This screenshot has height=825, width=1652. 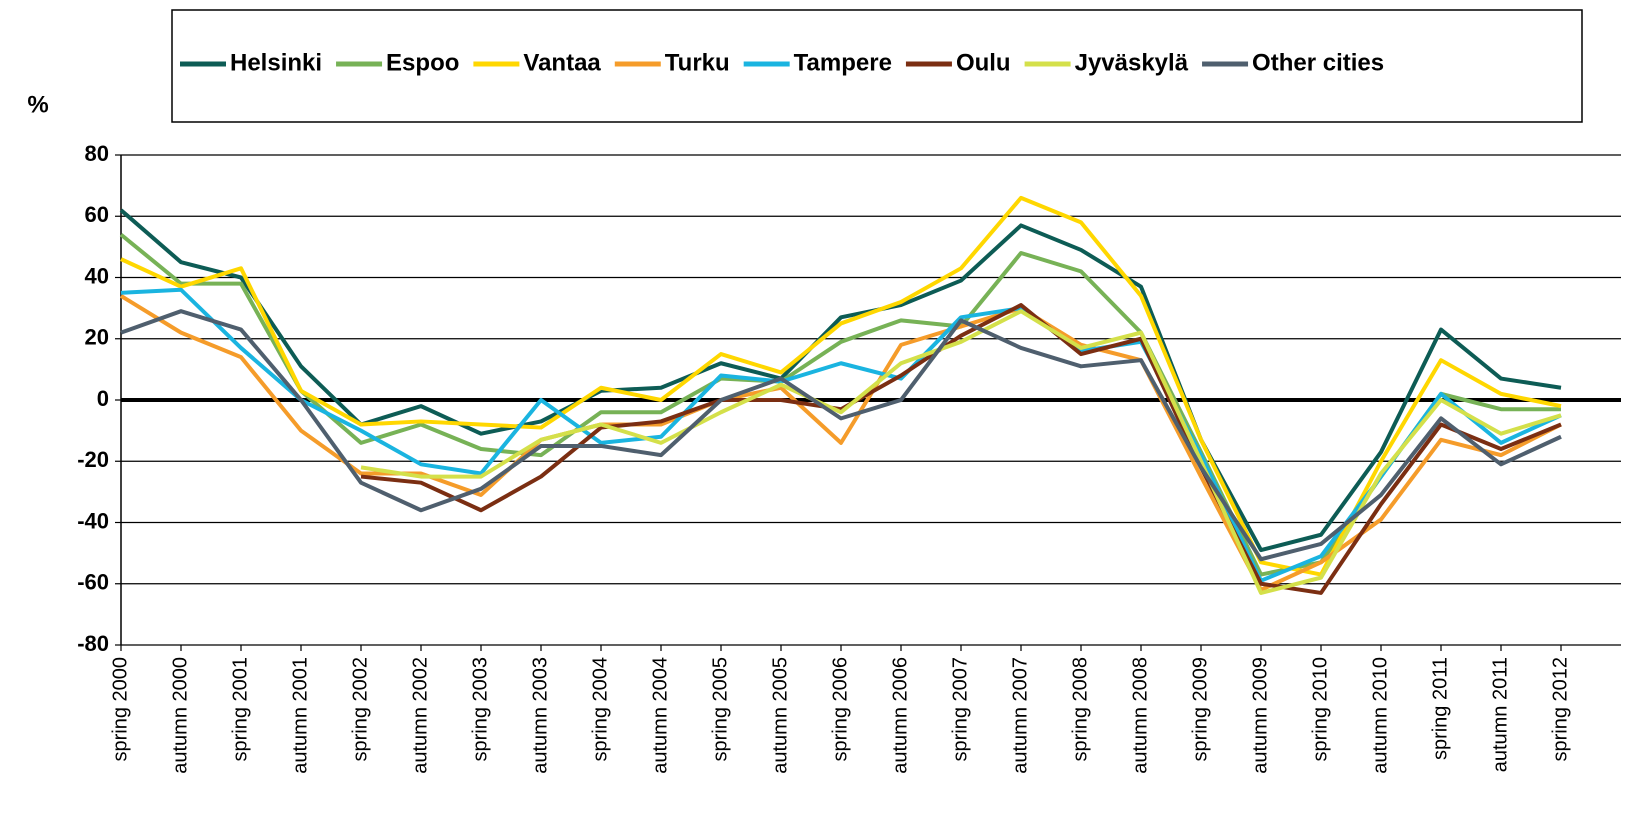 What do you see at coordinates (240, 709) in the screenshot?
I see `x-tick-label: spring 2001` at bounding box center [240, 709].